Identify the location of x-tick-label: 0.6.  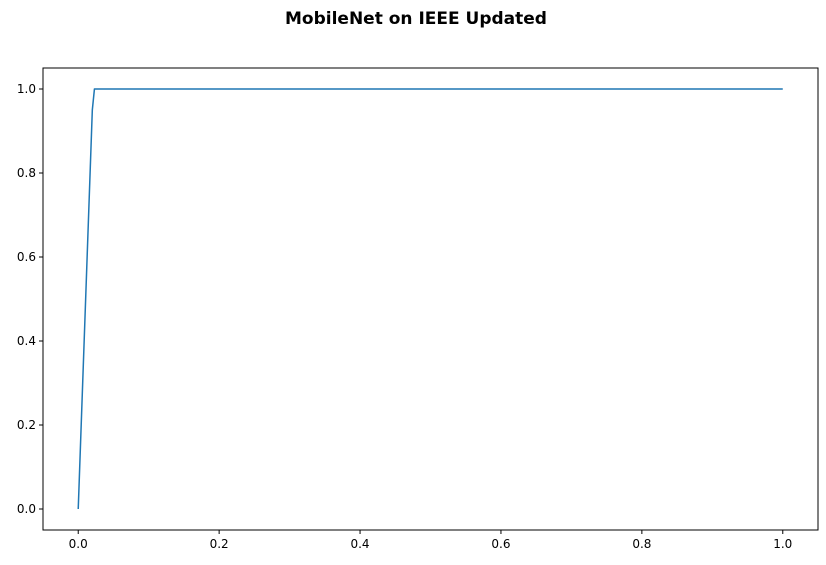
(500, 544).